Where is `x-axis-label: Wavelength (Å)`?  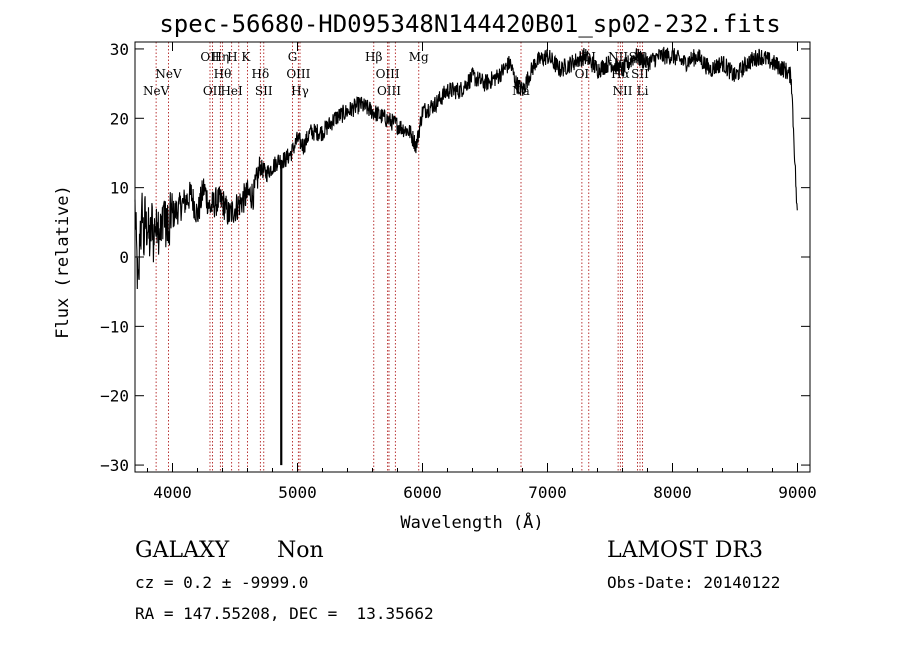
x-axis-label: Wavelength (Å) is located at coordinates (471, 522).